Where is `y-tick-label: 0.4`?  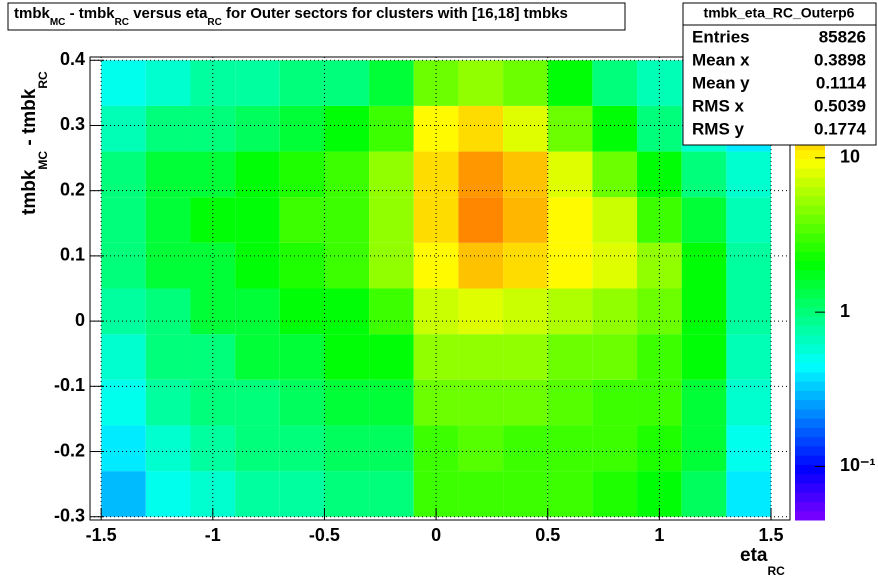
y-tick-label: 0.4 is located at coordinates (72, 59).